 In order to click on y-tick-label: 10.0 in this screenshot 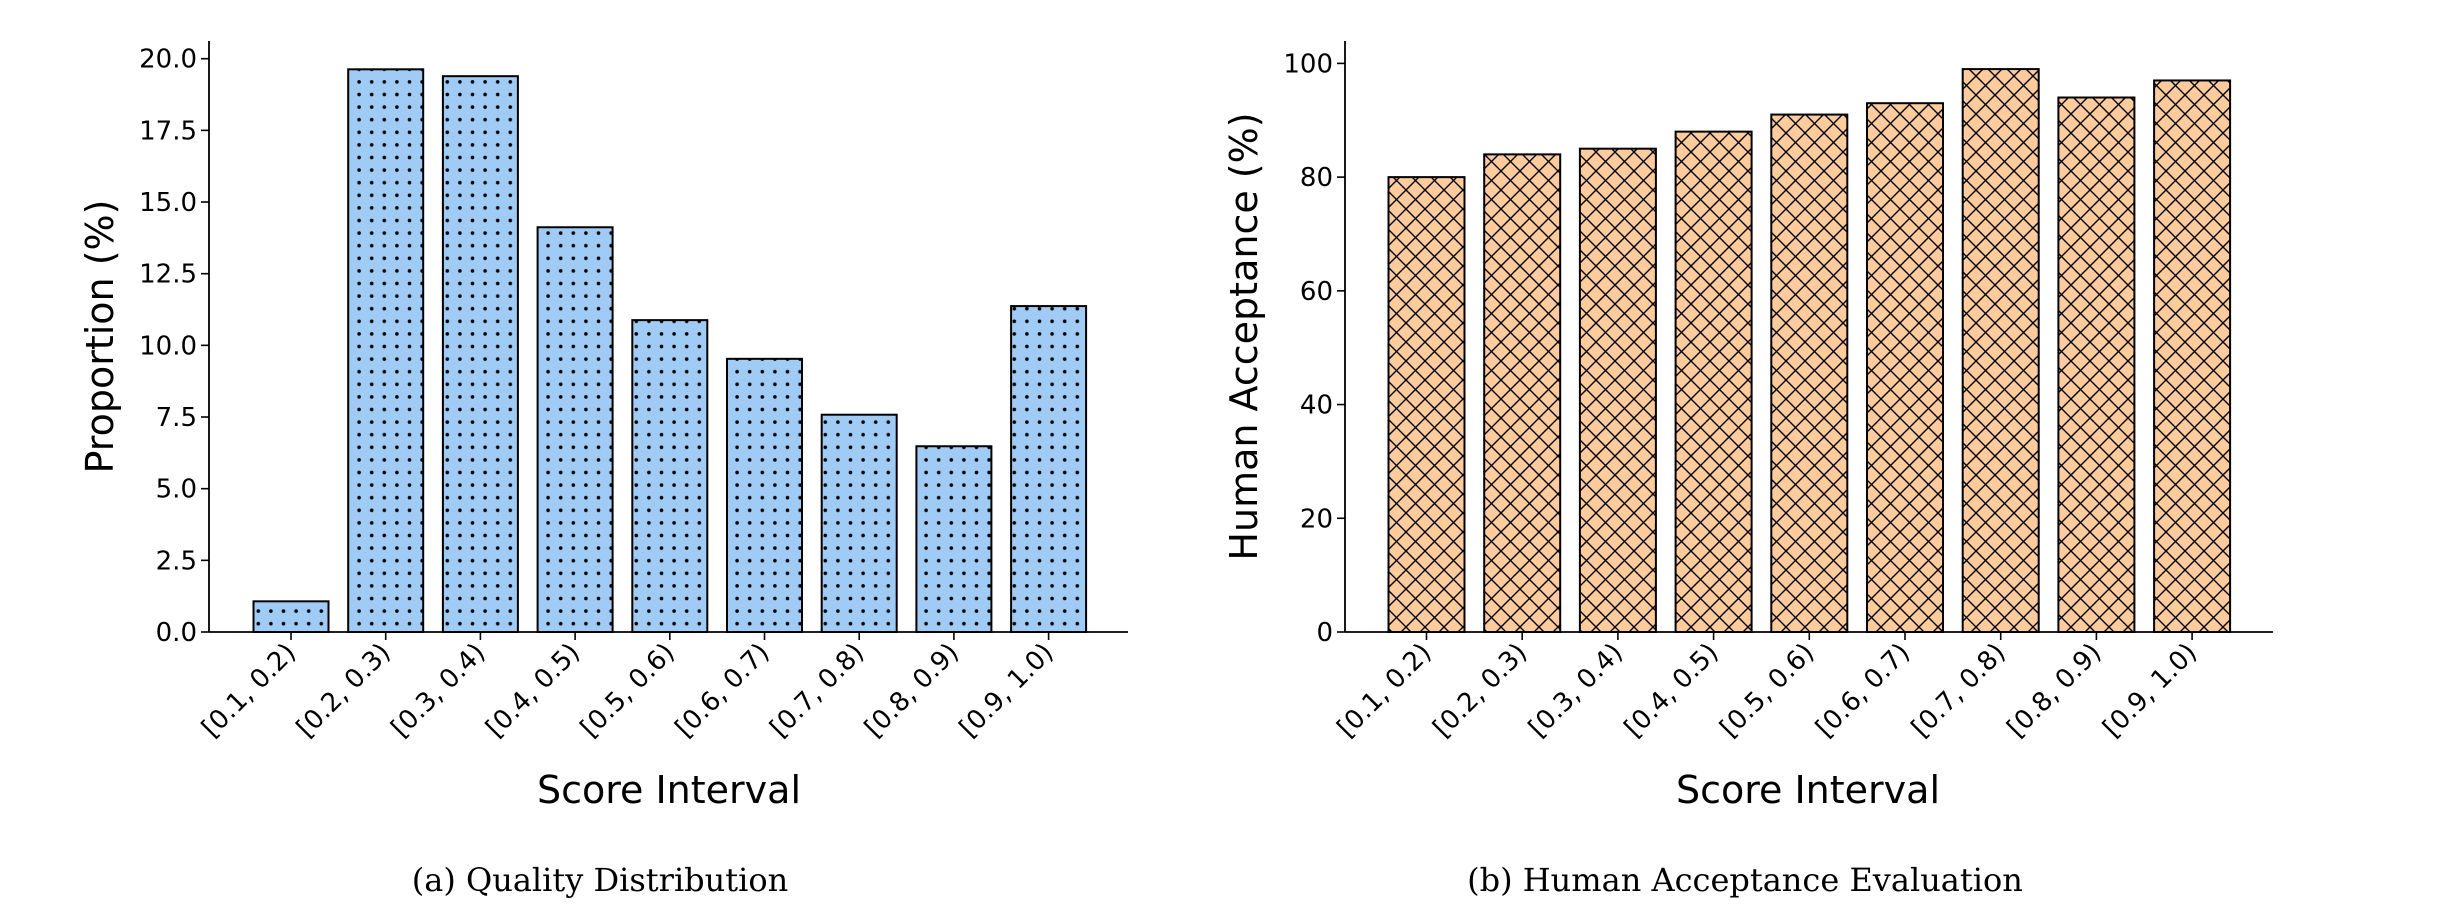, I will do `click(168, 346)`.